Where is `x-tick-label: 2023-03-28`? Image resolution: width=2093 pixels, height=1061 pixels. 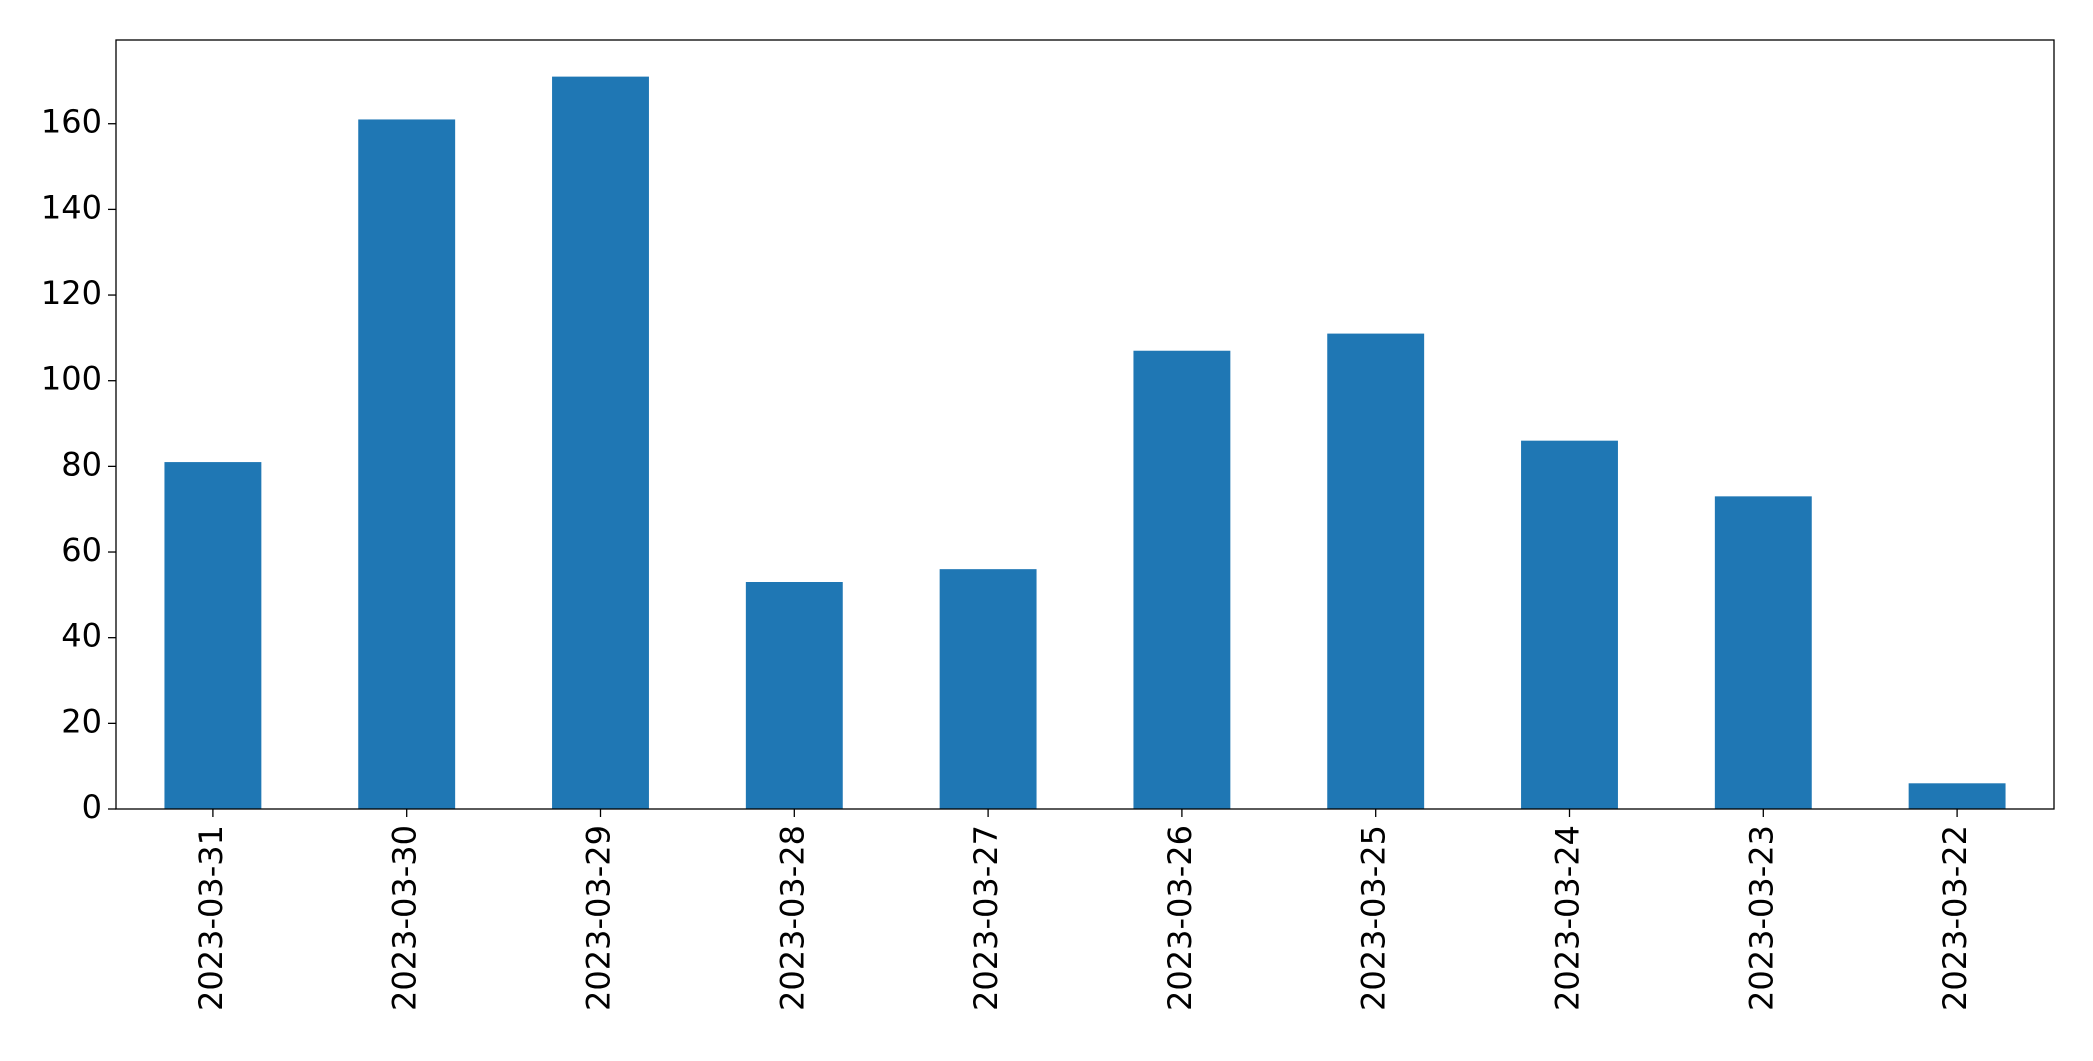
x-tick-label: 2023-03-28 is located at coordinates (792, 918).